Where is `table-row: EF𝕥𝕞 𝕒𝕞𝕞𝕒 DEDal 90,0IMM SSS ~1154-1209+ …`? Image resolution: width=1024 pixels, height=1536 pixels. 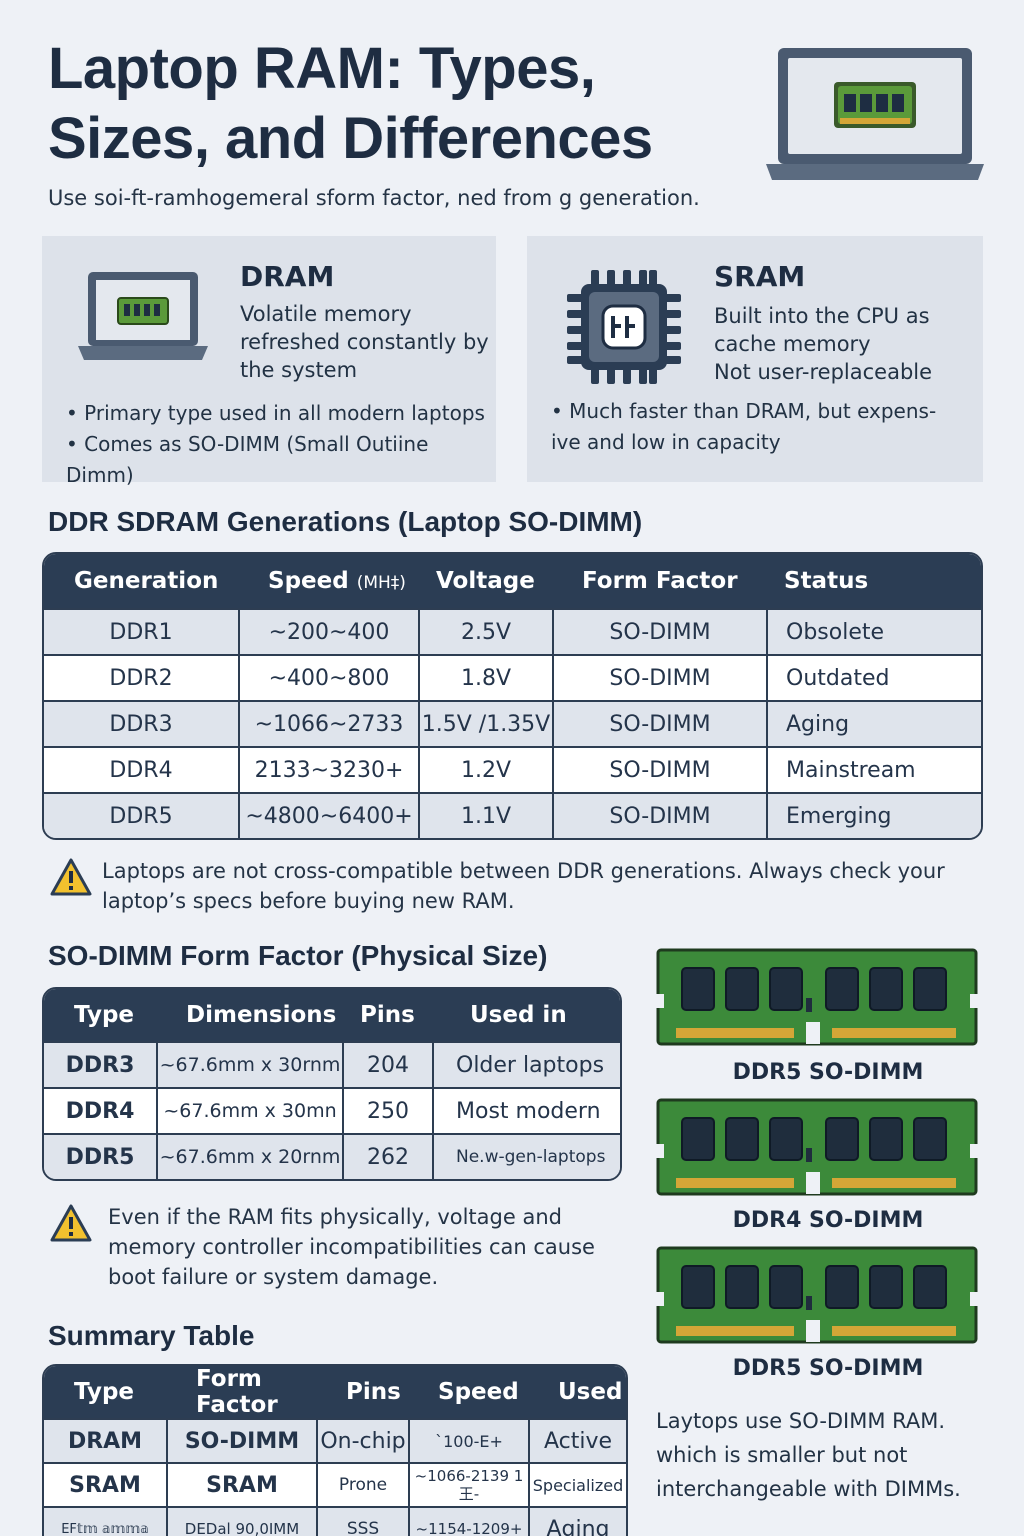
table-row: EF𝕥𝕞 𝕒𝕞𝕞𝕒 DEDal 90,0IMM SSS ~1154-1209+ … is located at coordinates (335, 1521).